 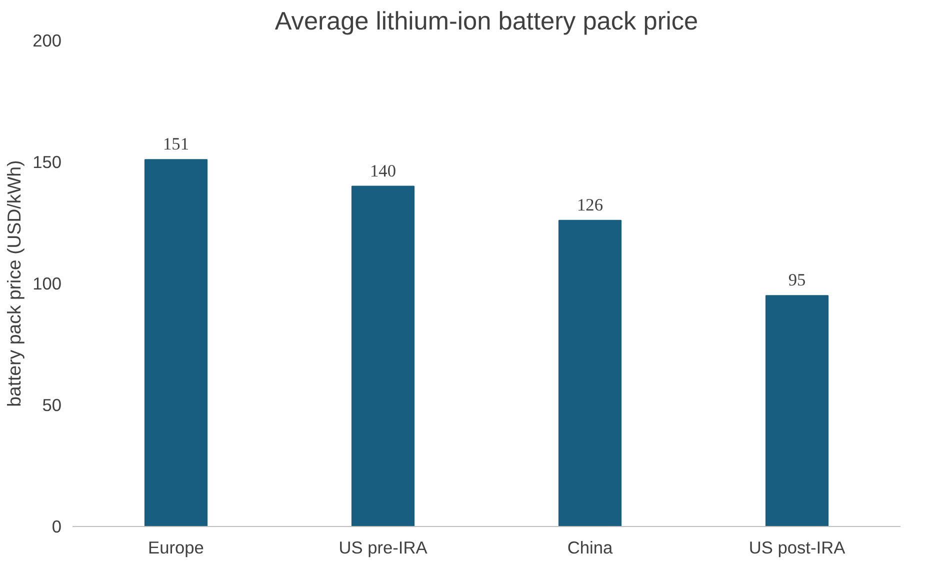 What do you see at coordinates (47, 284) in the screenshot?
I see `y-tick-label: 100` at bounding box center [47, 284].